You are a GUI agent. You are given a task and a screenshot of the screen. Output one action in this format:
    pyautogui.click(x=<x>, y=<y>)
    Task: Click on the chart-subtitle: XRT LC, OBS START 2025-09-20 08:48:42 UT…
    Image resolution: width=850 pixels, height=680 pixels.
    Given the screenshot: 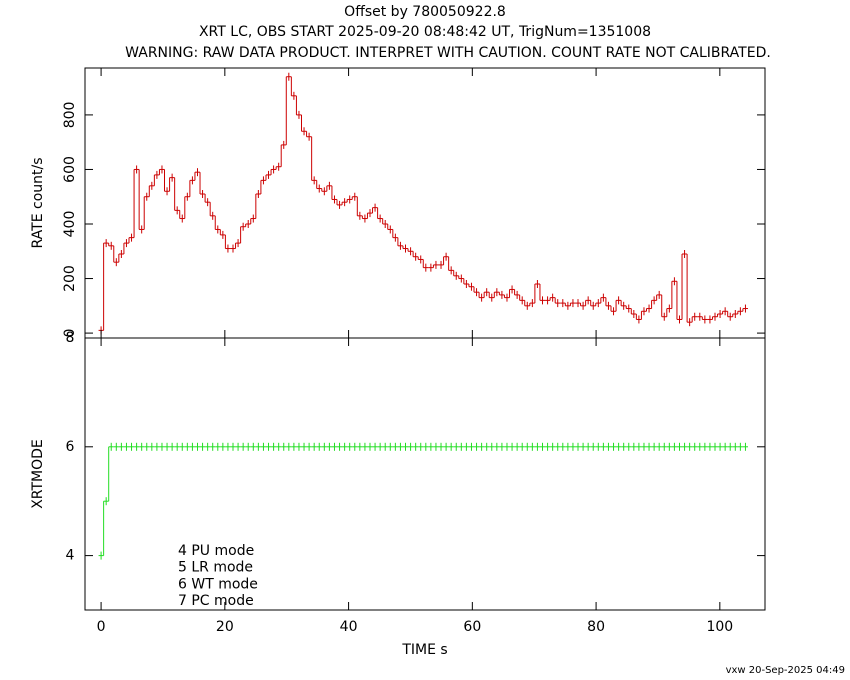 What is the action you would take?
    pyautogui.click(x=425, y=32)
    